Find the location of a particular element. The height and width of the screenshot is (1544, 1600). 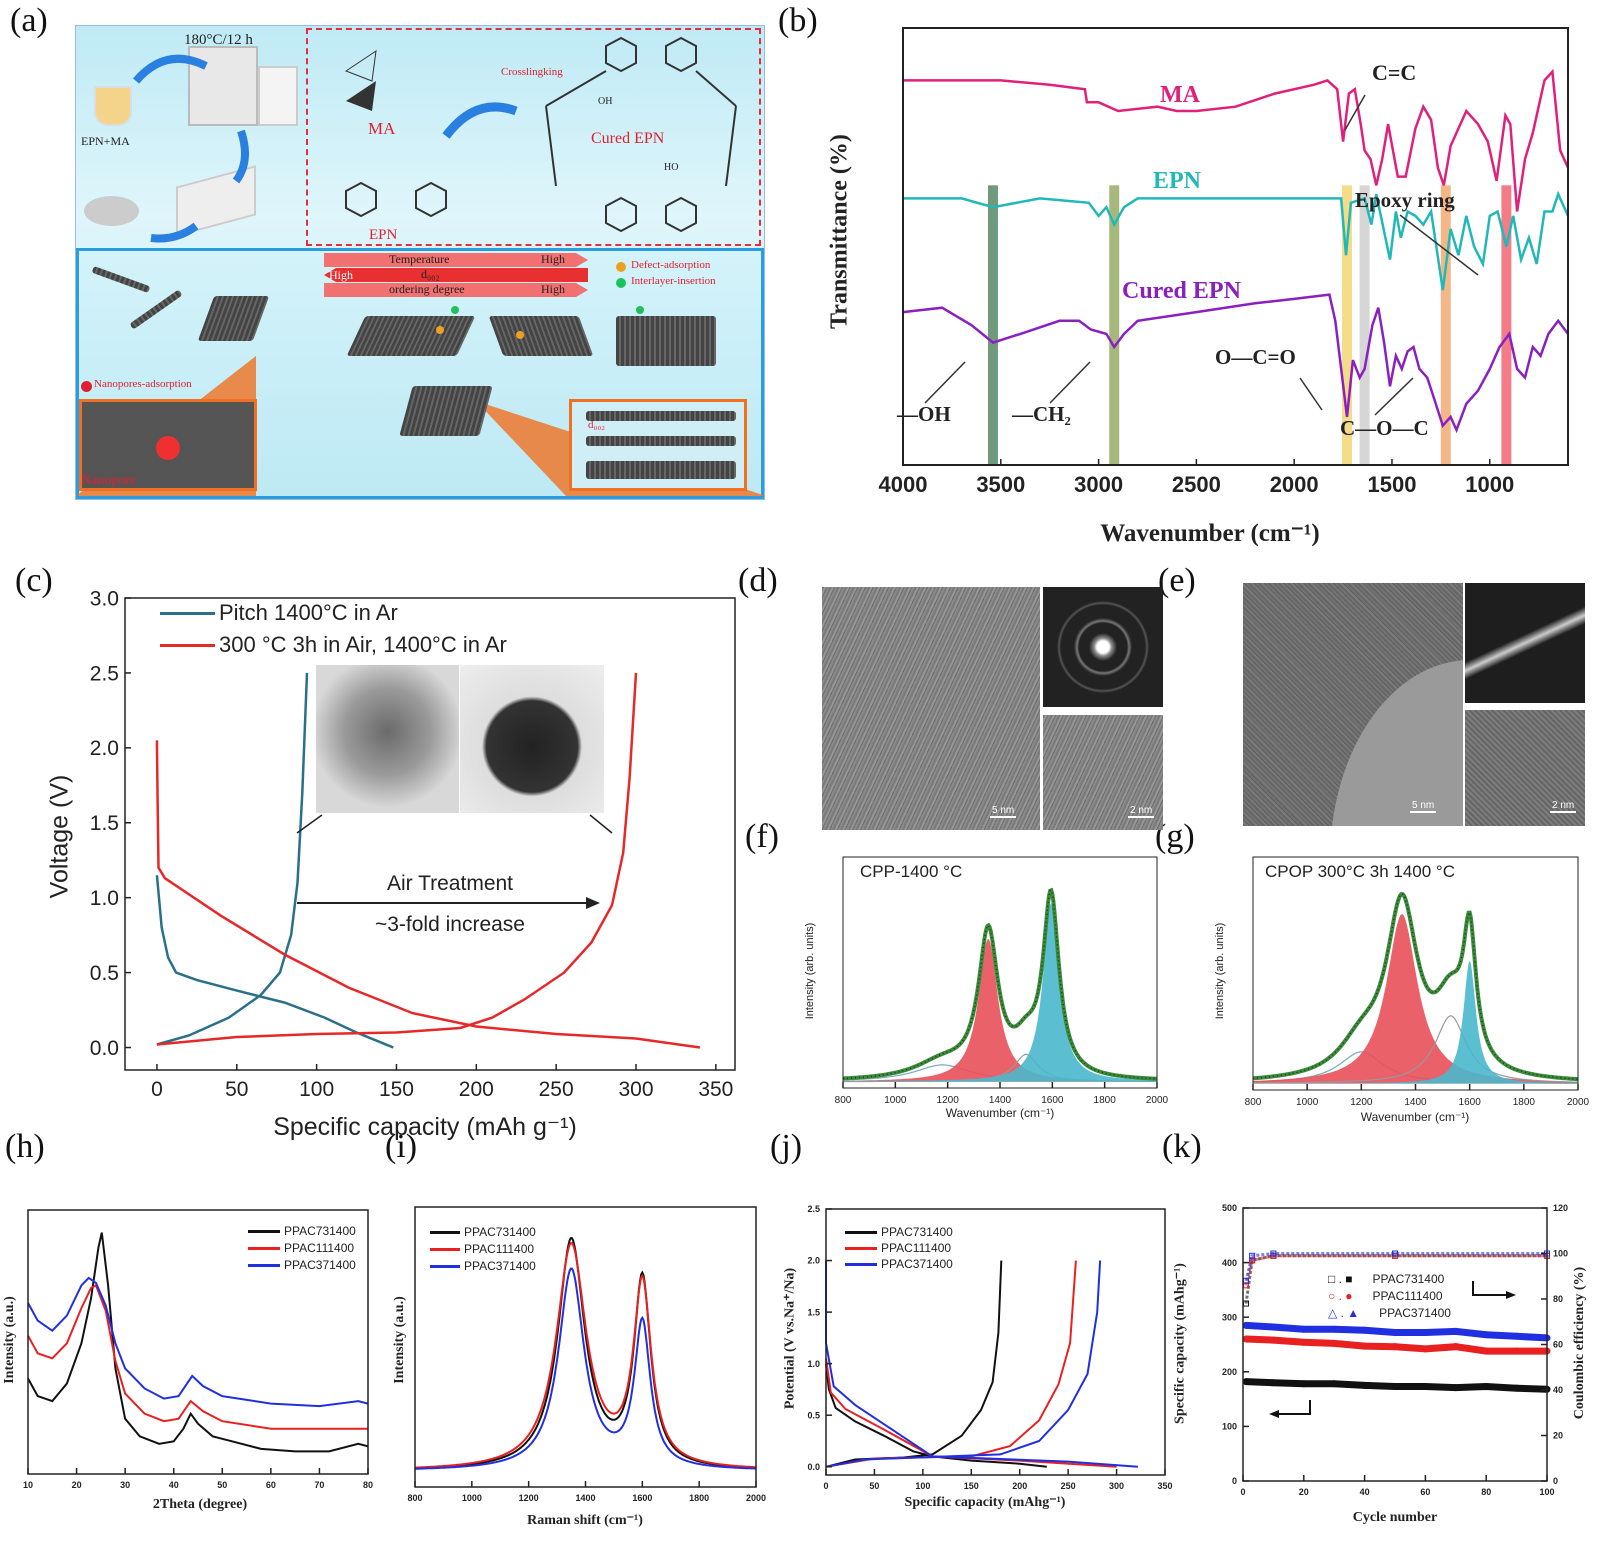

x-tick-label: 60 is located at coordinates (1425, 1492).